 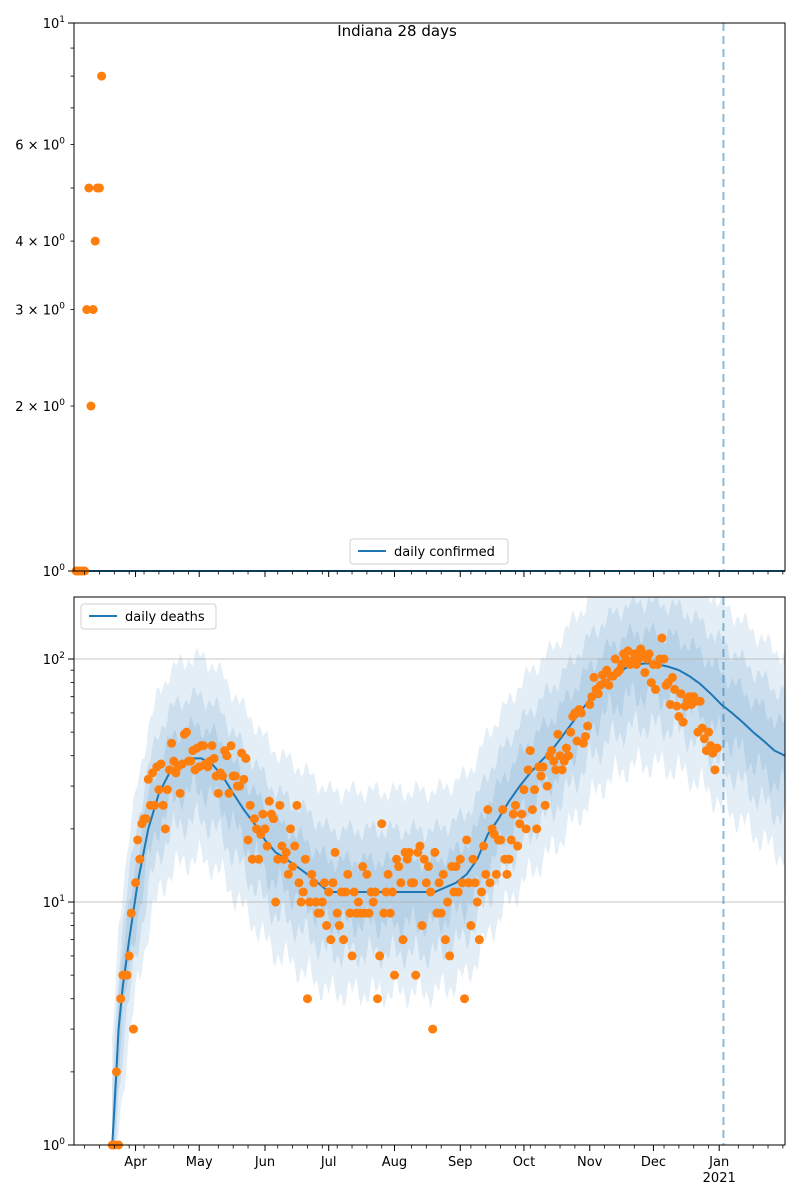 I want to click on x-tick-label: Apr, so click(x=135, y=1162).